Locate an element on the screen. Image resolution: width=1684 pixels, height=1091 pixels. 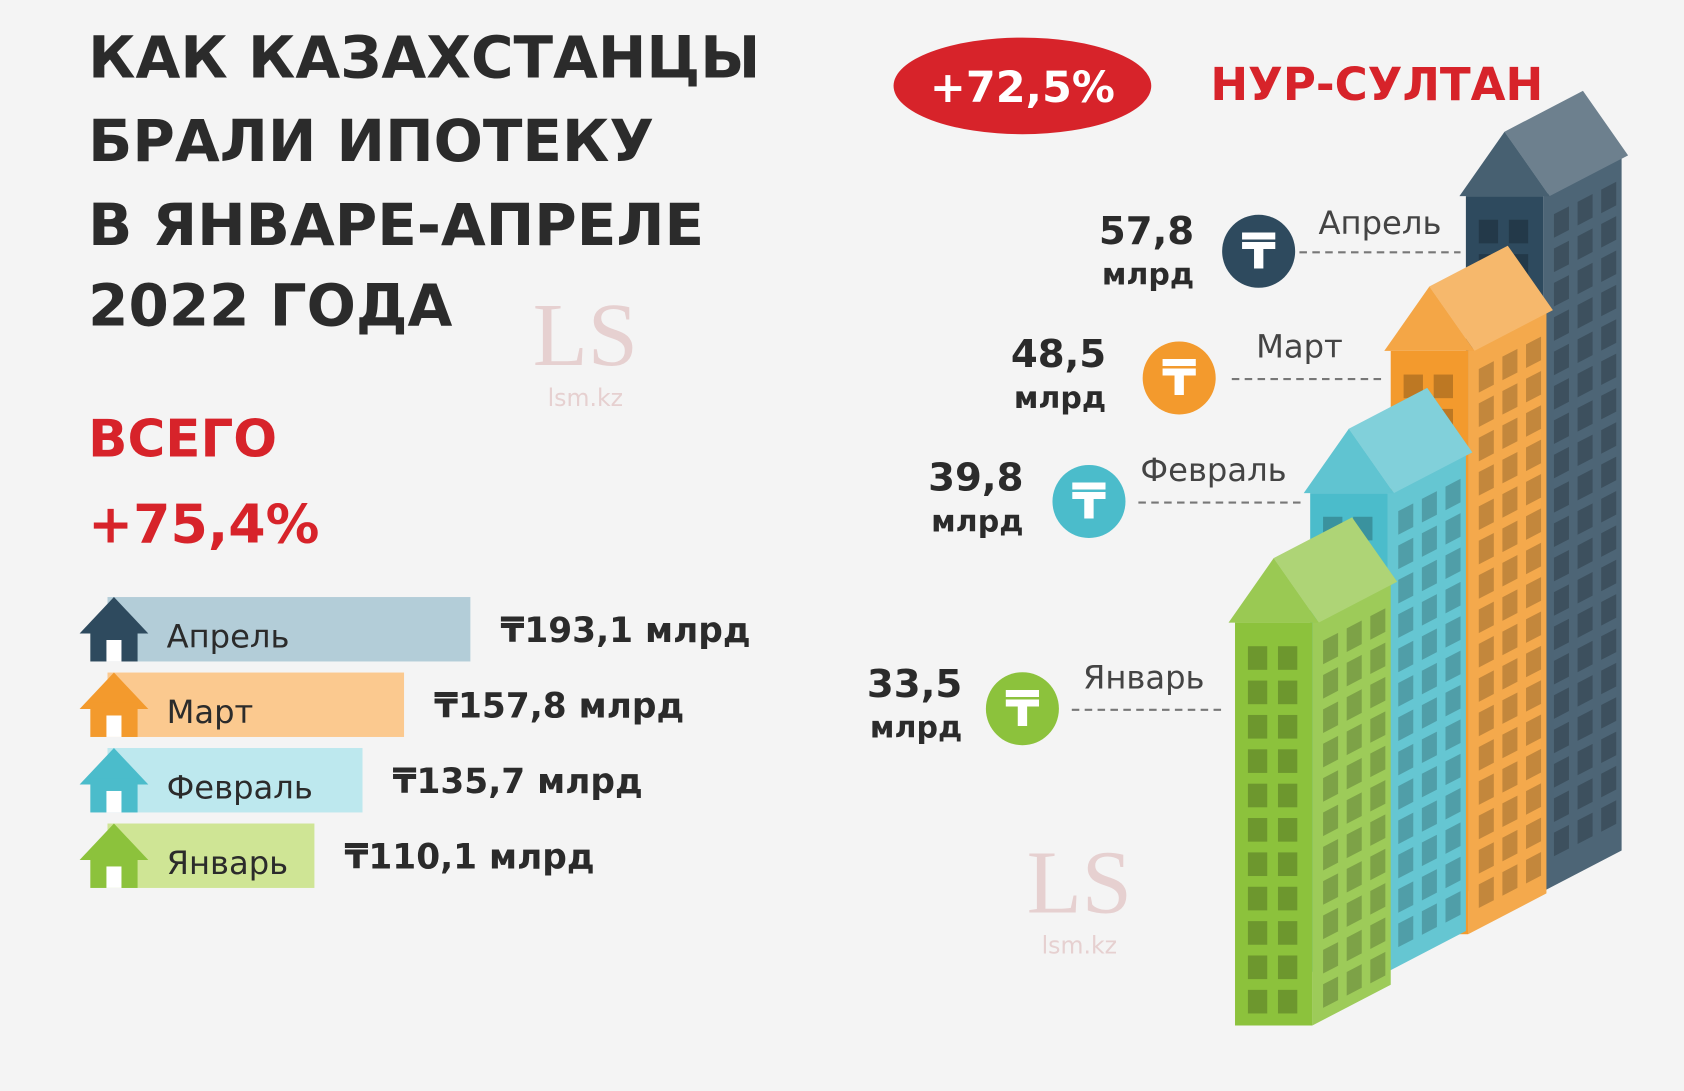
roof-front-light is located at coordinates (1348, 461).